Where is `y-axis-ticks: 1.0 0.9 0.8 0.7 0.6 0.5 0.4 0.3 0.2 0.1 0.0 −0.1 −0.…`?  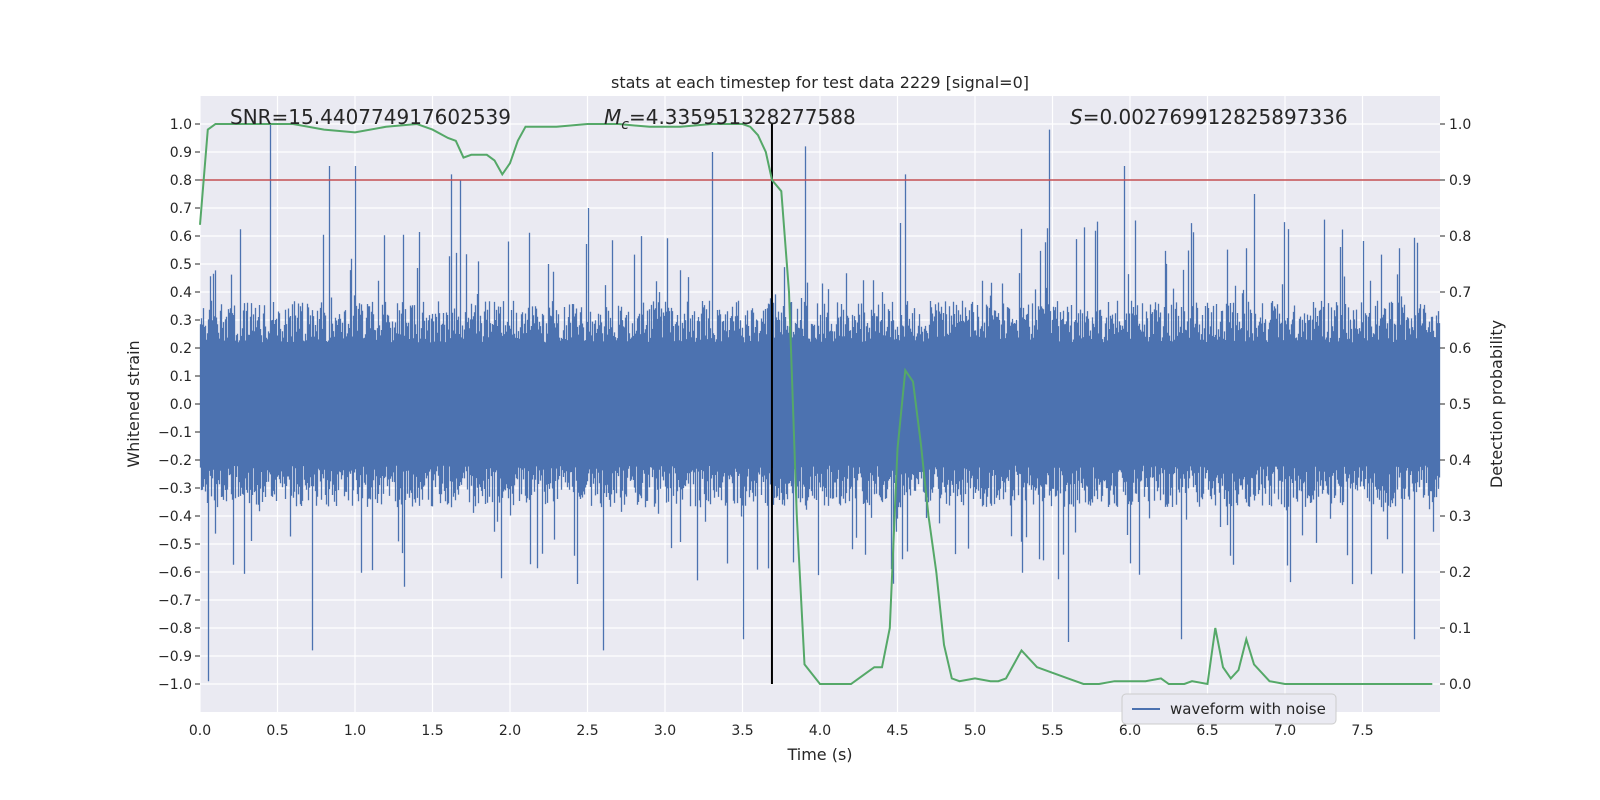 y-axis-ticks: 1.0 0.9 0.8 0.7 0.6 0.5 0.4 0.3 0.2 0.1 0.0 −0.1 −0.… is located at coordinates (179, 405).